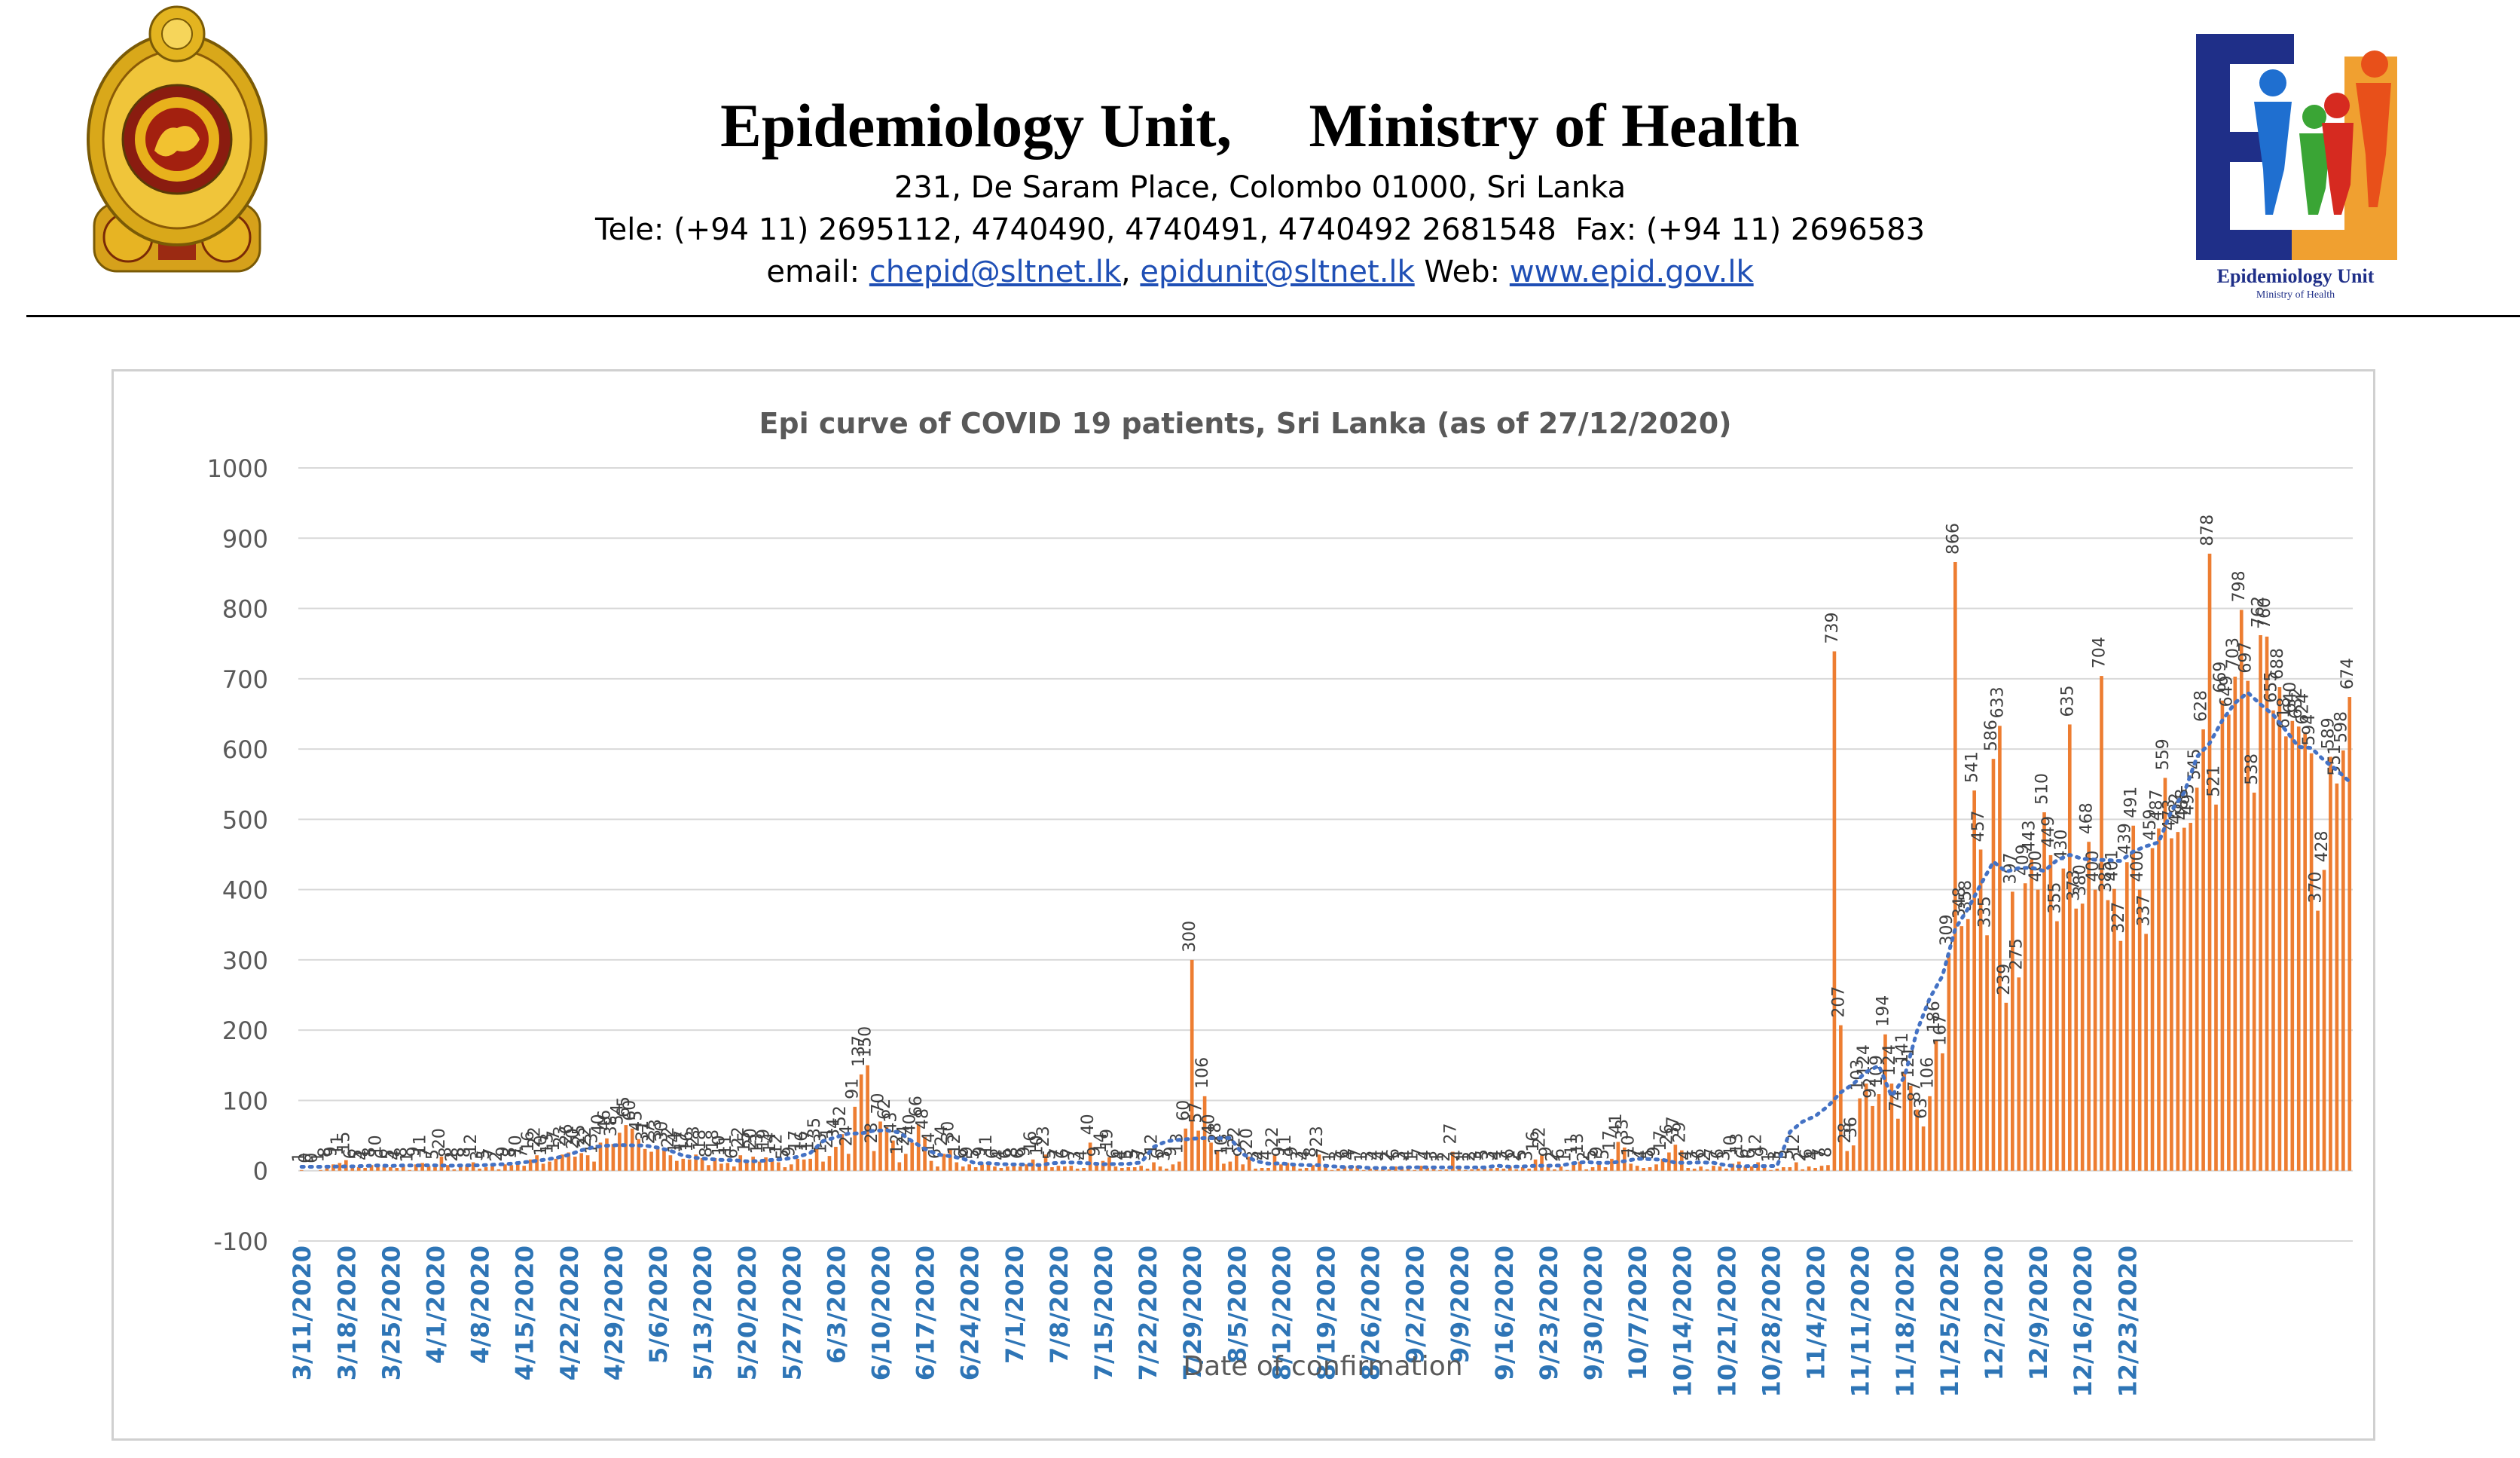 This screenshot has width=2520, height=1458. I want to click on bar-value-label: 633, so click(1997, 702).